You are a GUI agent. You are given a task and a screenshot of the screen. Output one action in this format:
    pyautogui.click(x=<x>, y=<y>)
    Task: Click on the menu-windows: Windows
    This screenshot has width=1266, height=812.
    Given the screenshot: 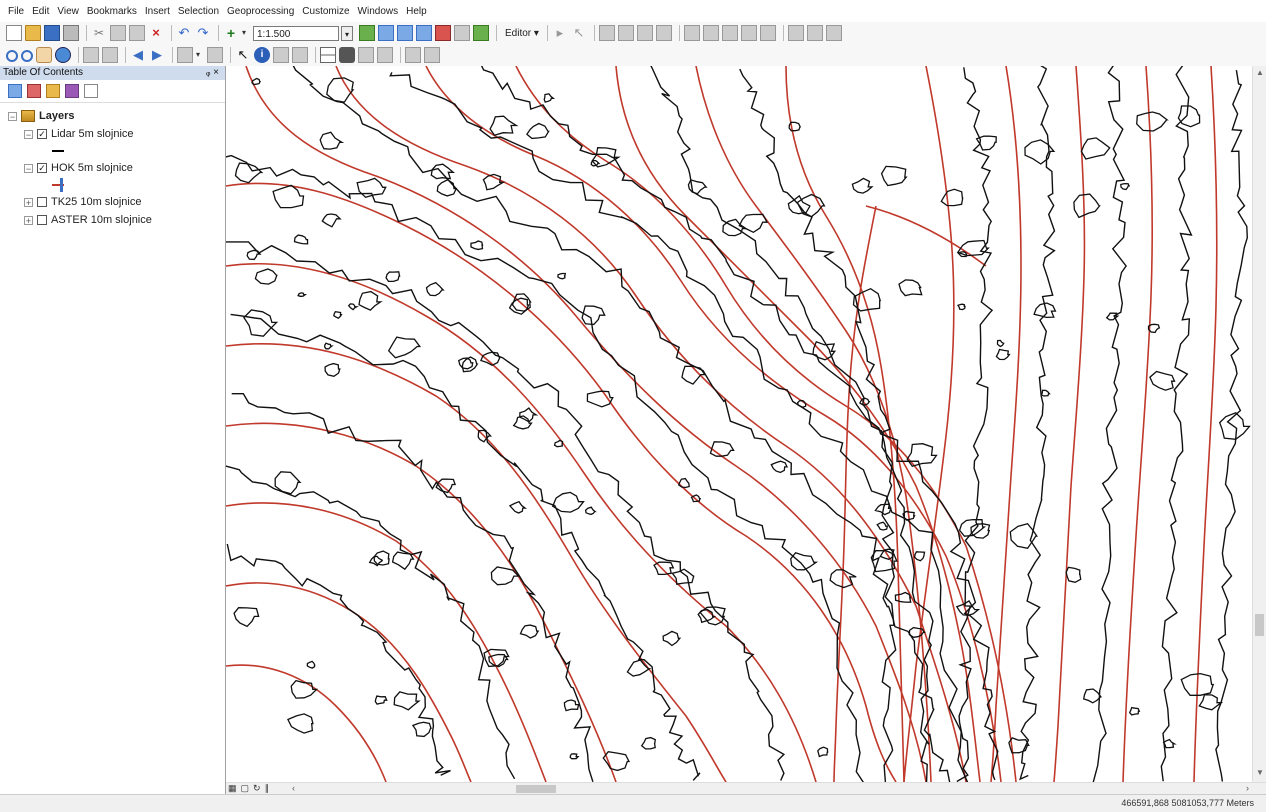 What is the action you would take?
    pyautogui.click(x=378, y=11)
    